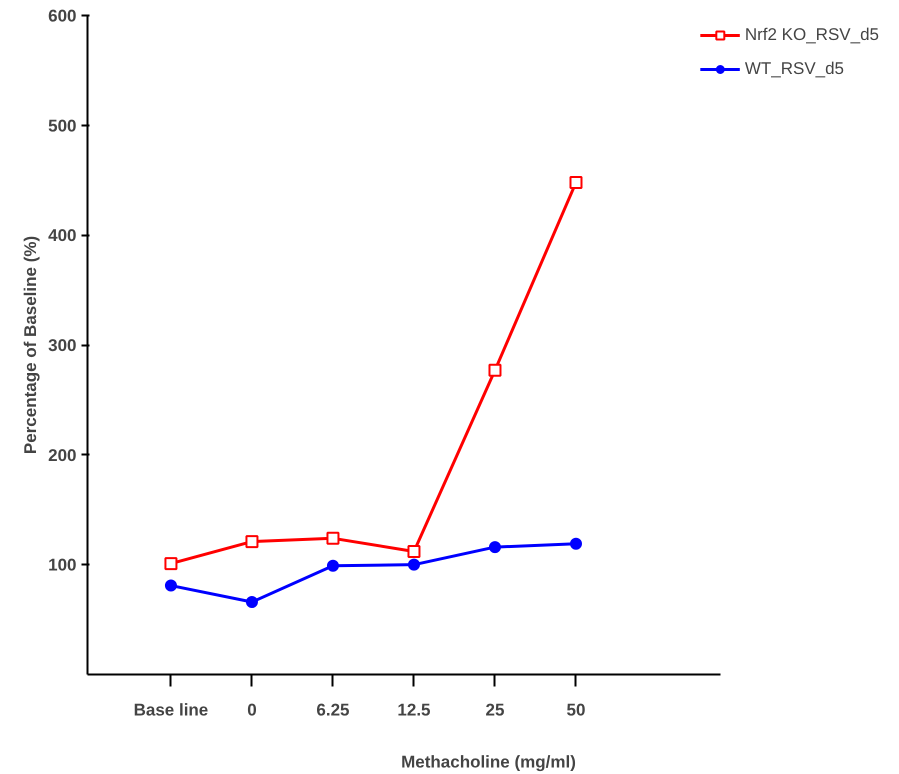  What do you see at coordinates (333, 710) in the screenshot?
I see `x-tick-label: 6.25` at bounding box center [333, 710].